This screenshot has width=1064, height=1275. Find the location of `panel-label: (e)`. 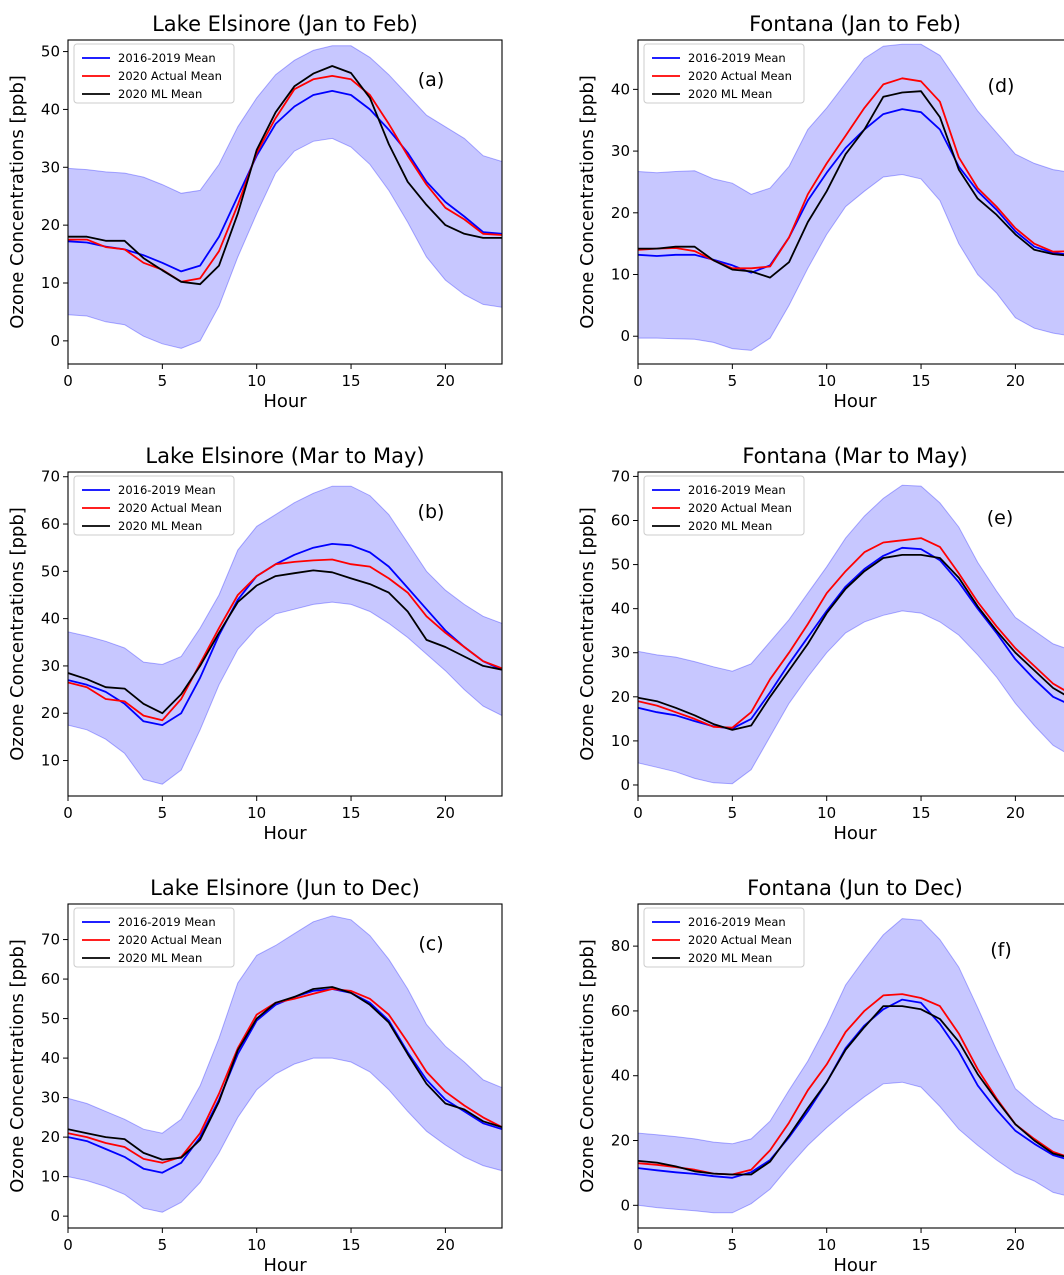

panel-label: (e) is located at coordinates (1000, 518).